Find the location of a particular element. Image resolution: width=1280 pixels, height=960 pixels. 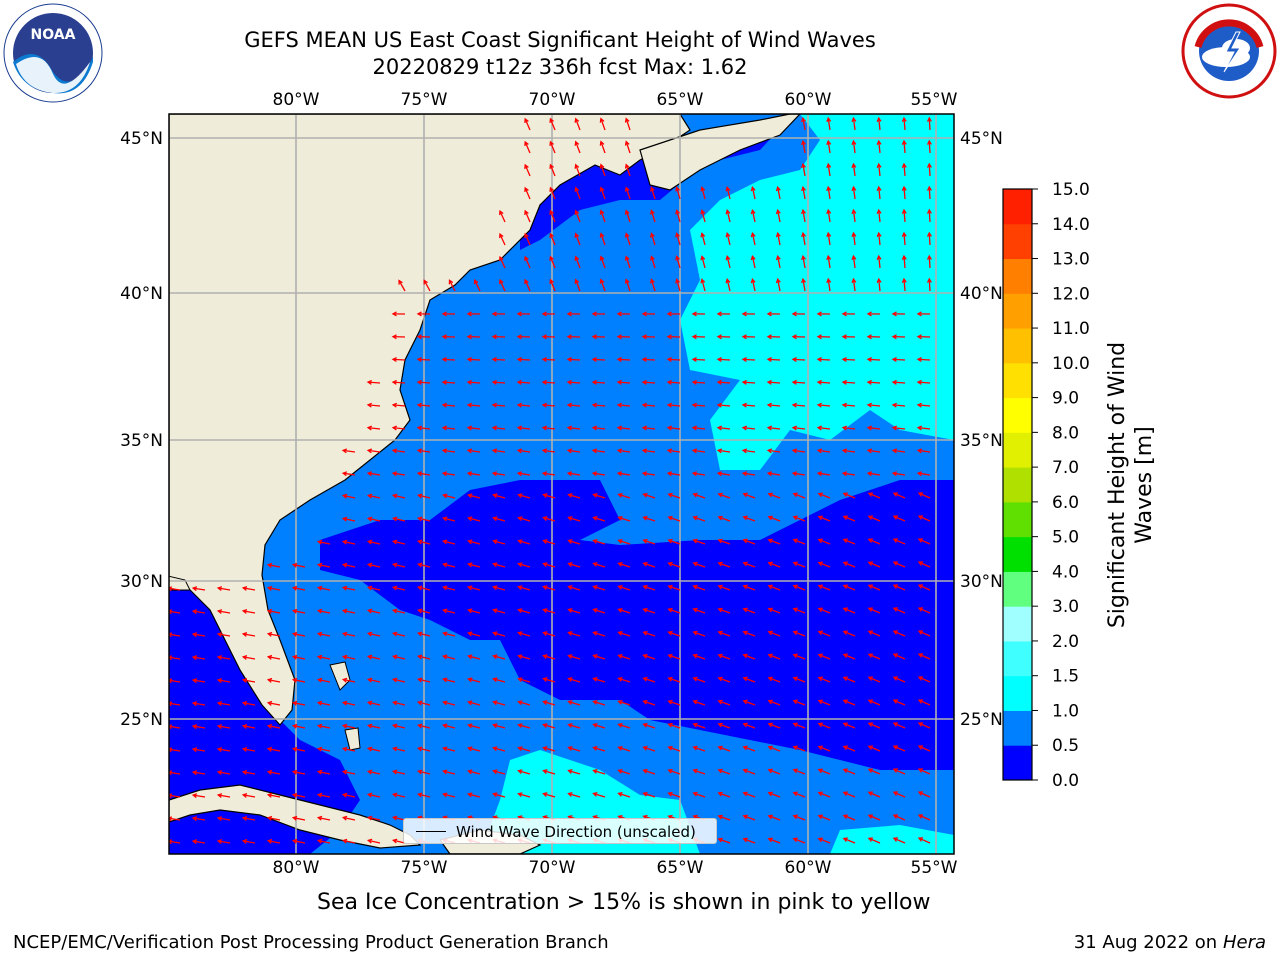

colorbar-title-line1: Significant Height of Wind is located at coordinates (1117, 485).